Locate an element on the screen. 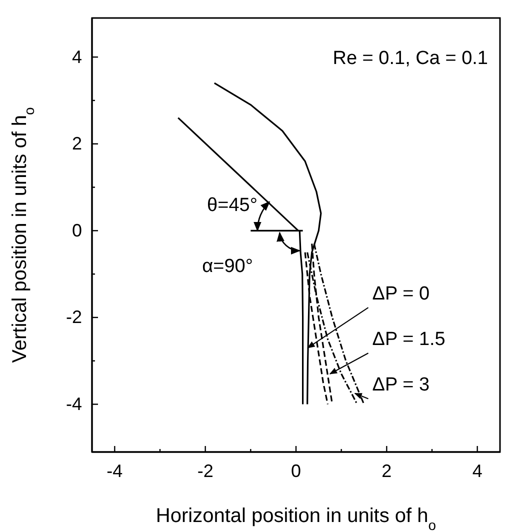 This screenshot has height=532, width=505. y-tick-label: 2 is located at coordinates (77, 144).